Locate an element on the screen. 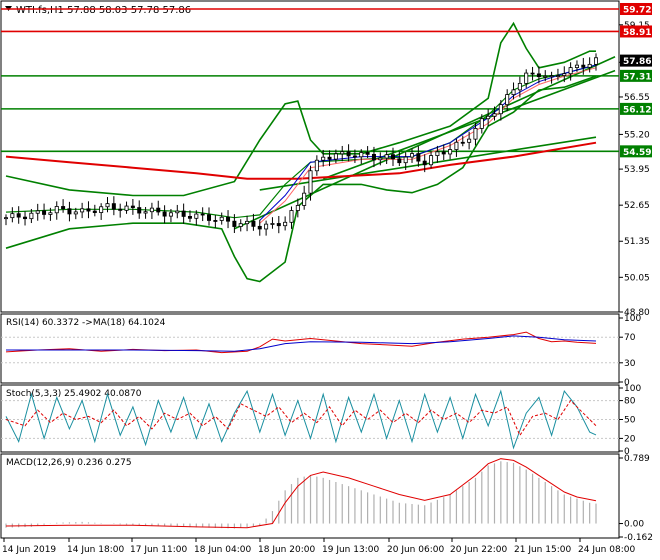 The height and width of the screenshot is (560, 660). rsi-axis-tick-label: 70 is located at coordinates (630, 338).